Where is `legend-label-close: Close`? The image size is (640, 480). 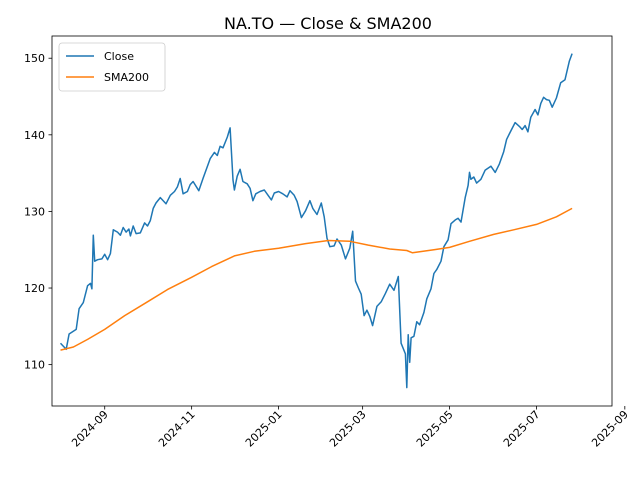
legend-label-close: Close is located at coordinates (119, 56).